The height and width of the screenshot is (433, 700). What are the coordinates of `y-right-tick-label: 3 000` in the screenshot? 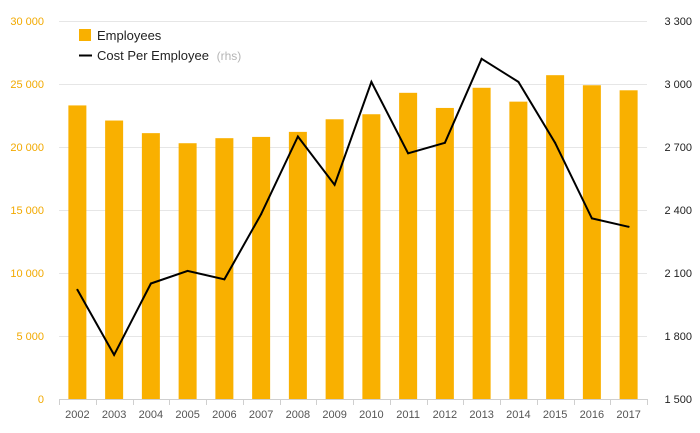 It's located at (678, 85).